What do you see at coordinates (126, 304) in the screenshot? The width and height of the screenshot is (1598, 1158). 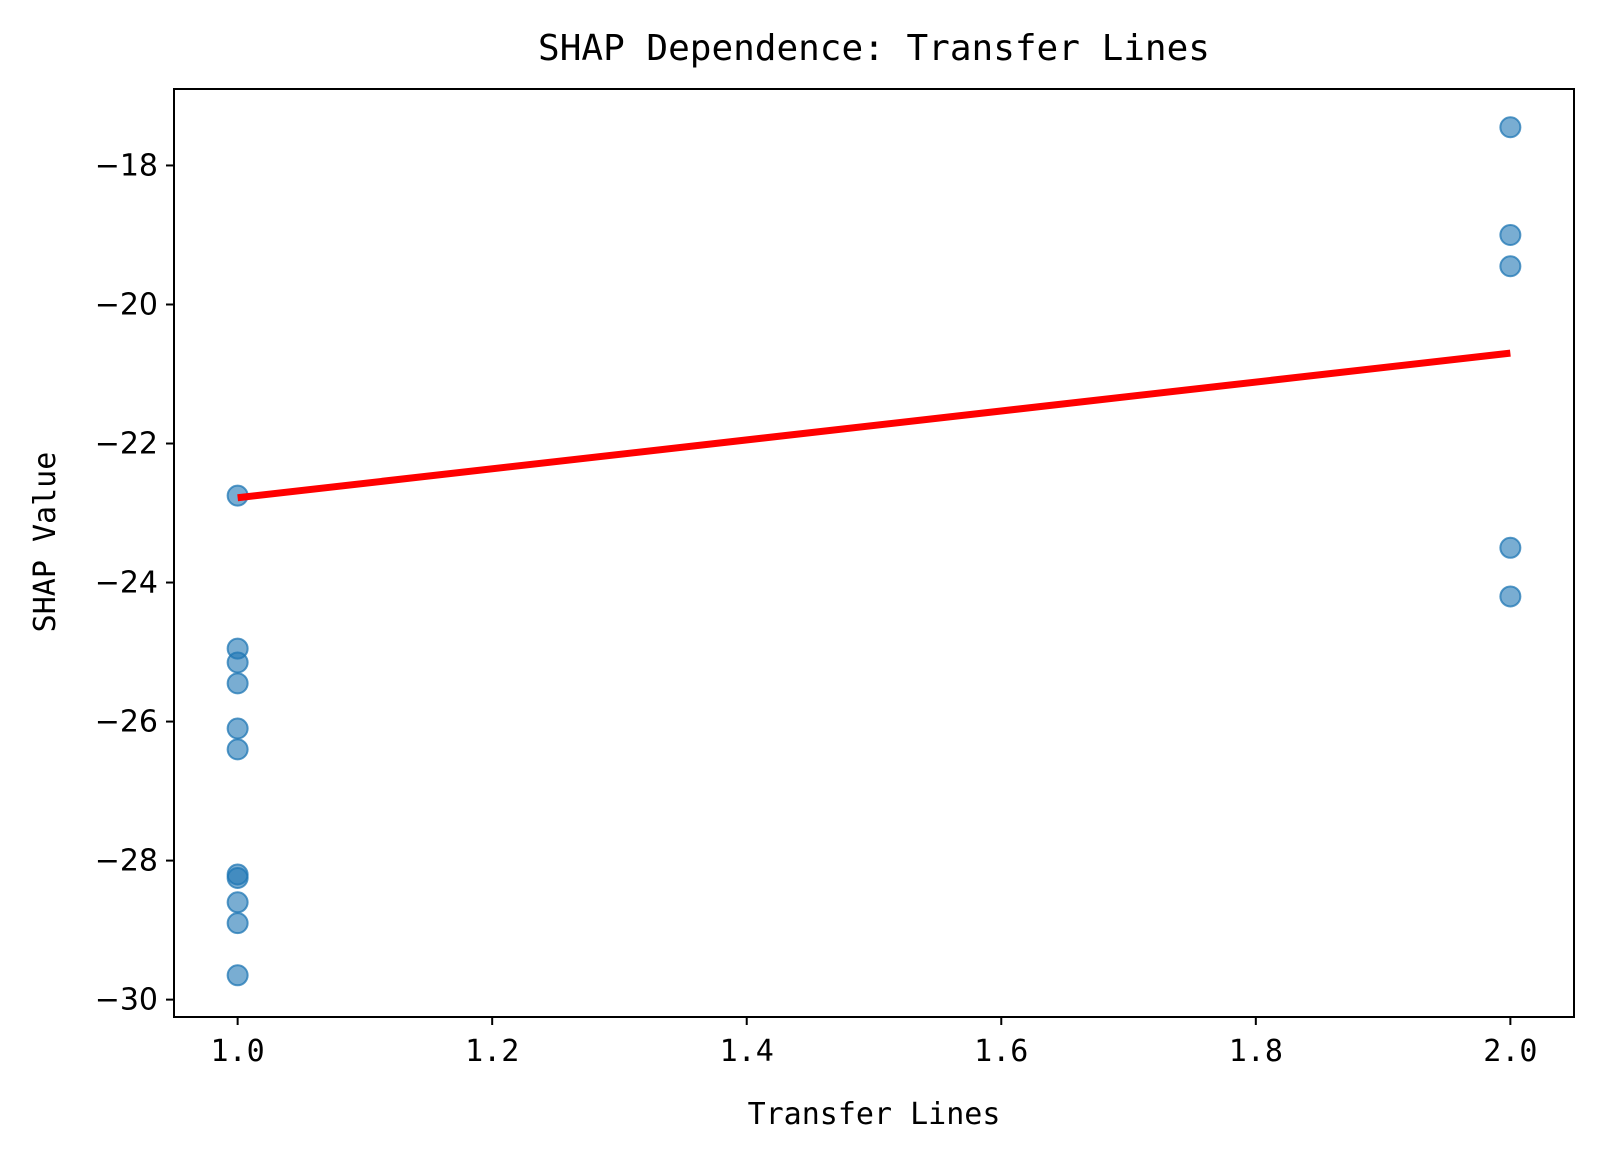 I see `y-tick-label: −20` at bounding box center [126, 304].